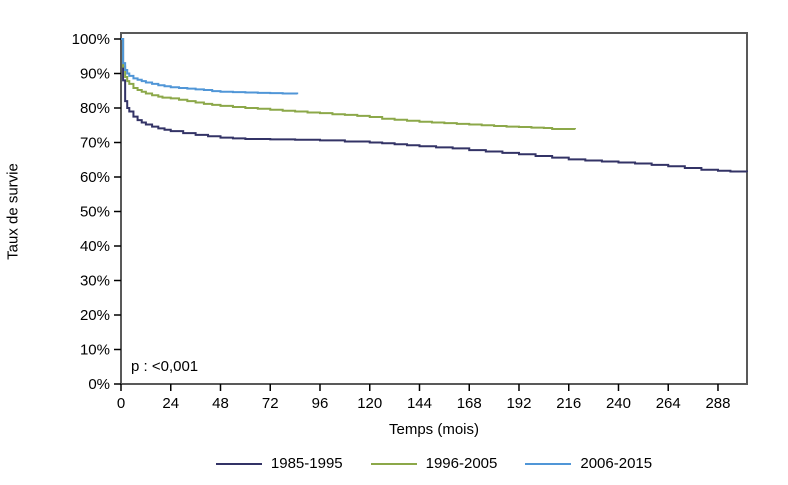  What do you see at coordinates (95, 143) in the screenshot?
I see `y-tick-label: 70%` at bounding box center [95, 143].